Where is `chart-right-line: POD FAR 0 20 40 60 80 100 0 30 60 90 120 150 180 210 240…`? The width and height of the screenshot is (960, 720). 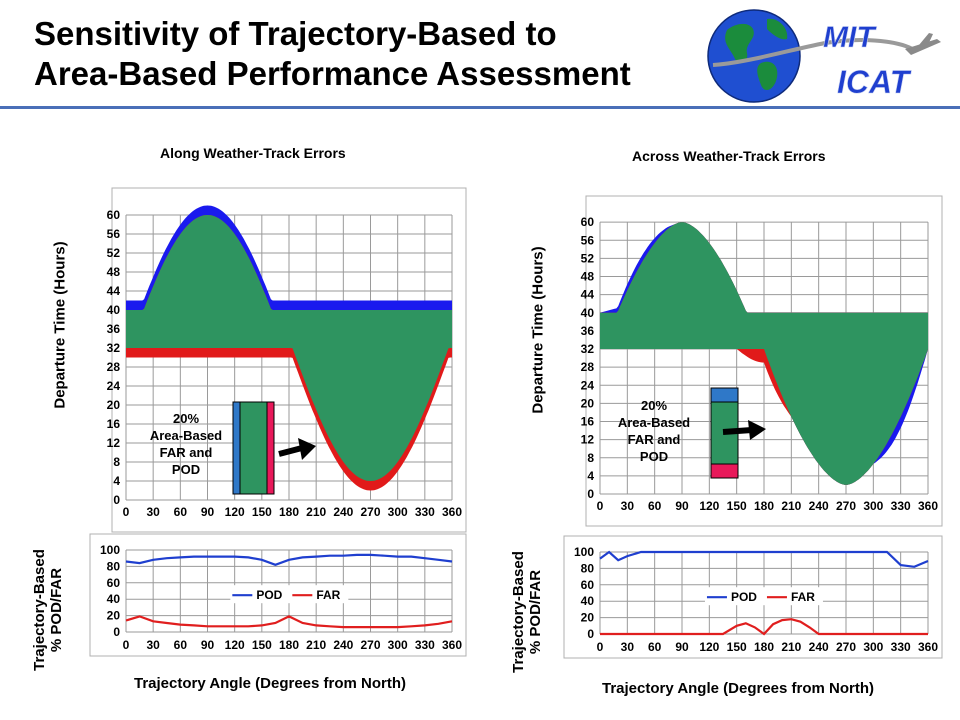
chart-right-line: POD FAR 0 20 40 60 80 100 0 30 60 90 120 150 180 210 240… is located at coordinates (753, 597).